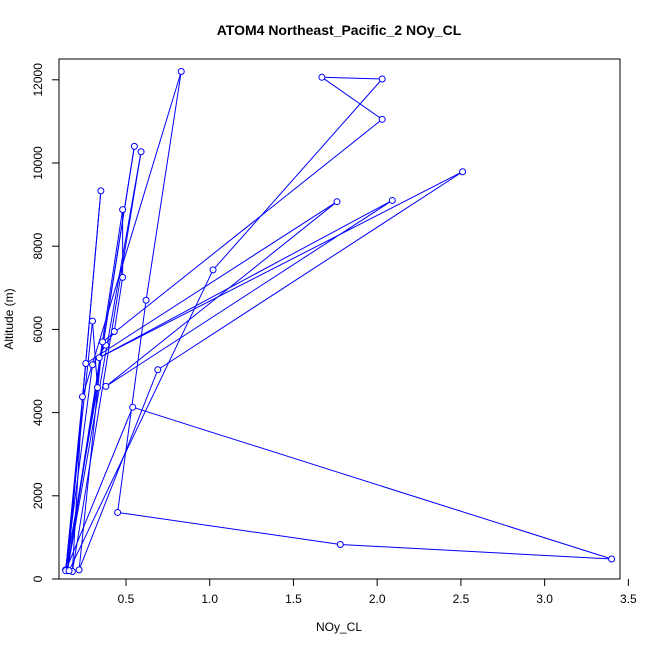  I want to click on x-tick-label: 2.0, so click(377, 599).